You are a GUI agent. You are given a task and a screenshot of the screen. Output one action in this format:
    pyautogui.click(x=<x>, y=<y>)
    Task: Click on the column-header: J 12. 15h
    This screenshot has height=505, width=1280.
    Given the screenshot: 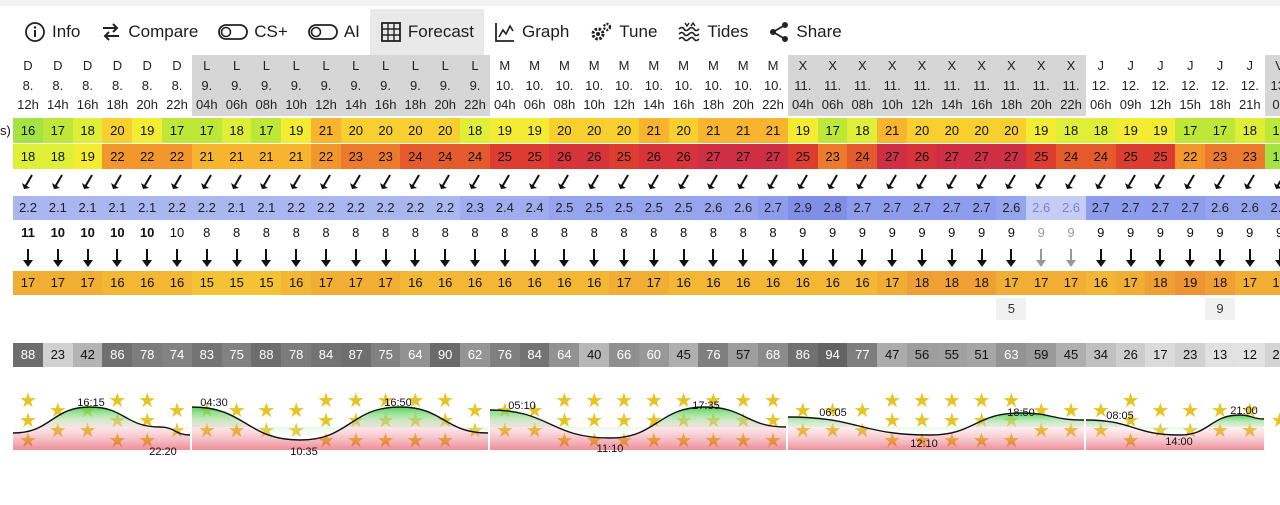 What is the action you would take?
    pyautogui.click(x=1190, y=85)
    